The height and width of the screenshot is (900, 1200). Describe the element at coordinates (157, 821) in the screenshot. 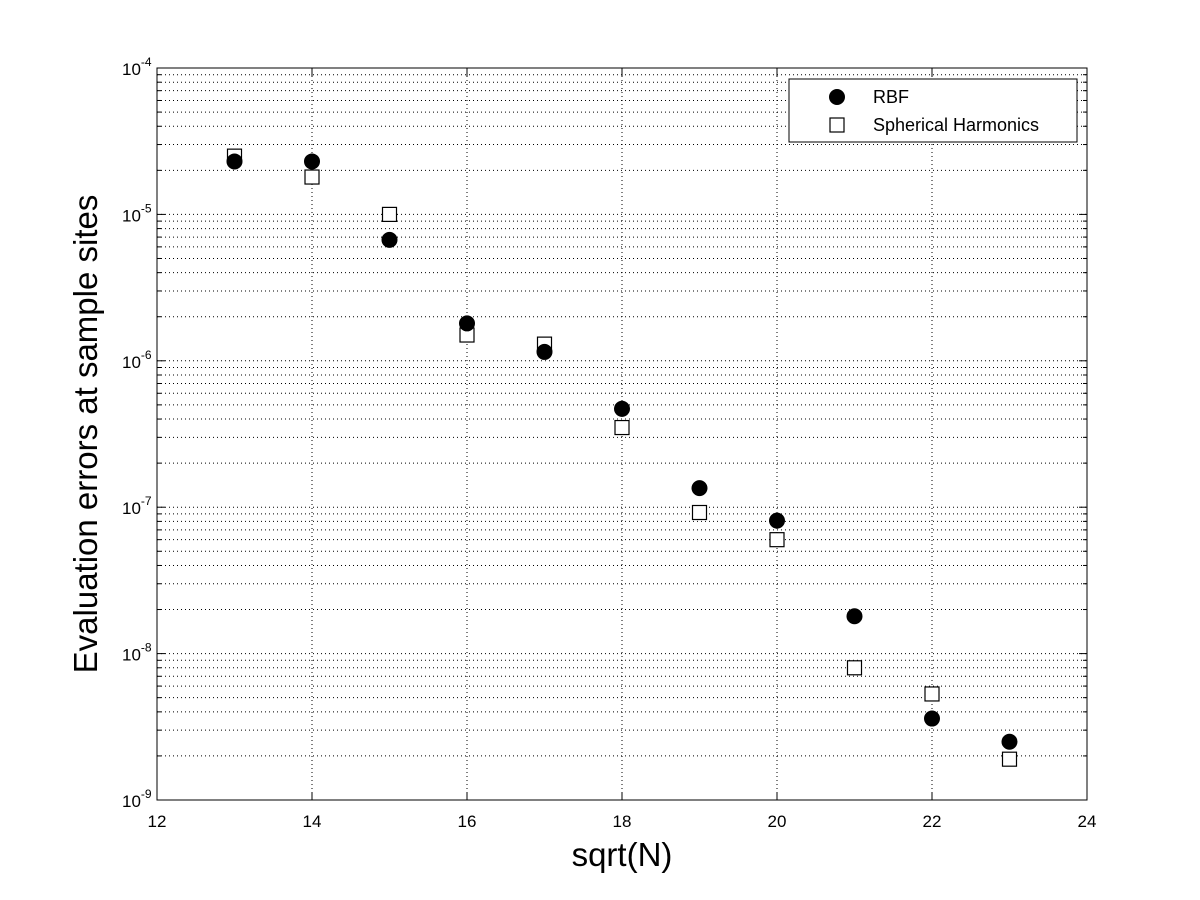

I see `x-tick-label: 12` at that location.